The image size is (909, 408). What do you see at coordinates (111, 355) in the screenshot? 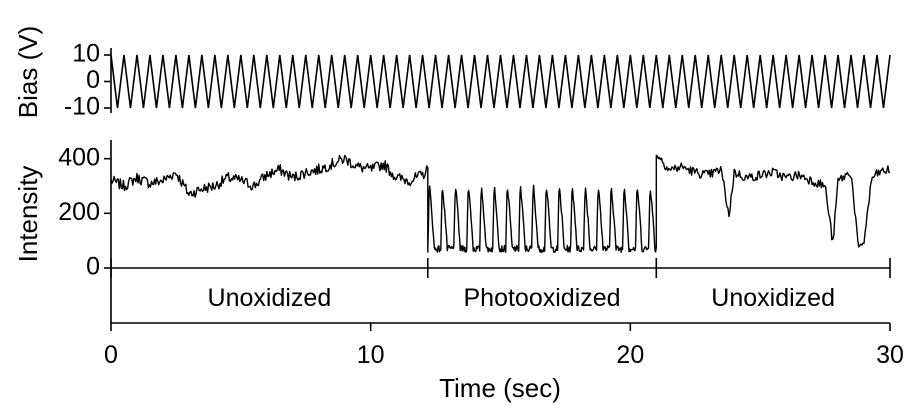
I see `time-x-tick-label: 0` at bounding box center [111, 355].